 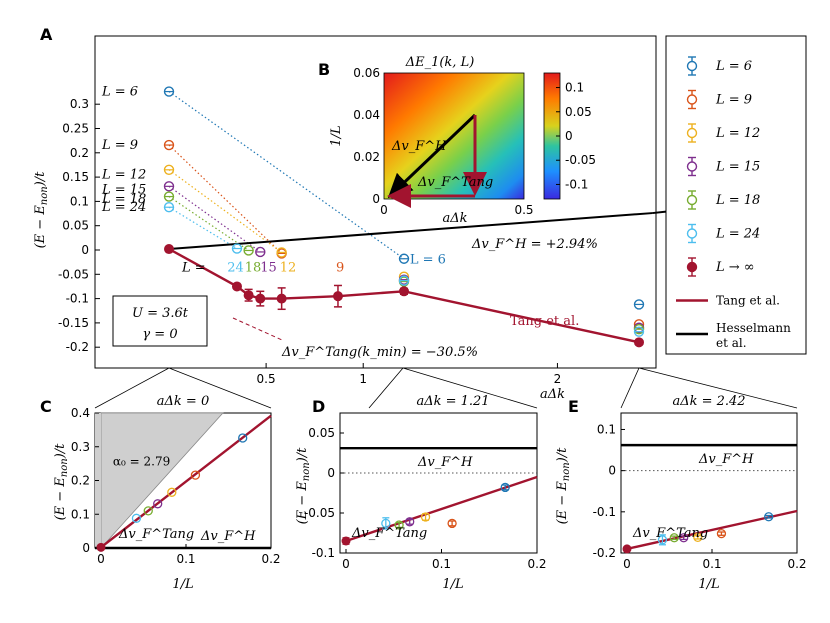 What do you see at coordinates (141, 461) in the screenshot?
I see `alpha-annotation: α₀ = 2.79` at bounding box center [141, 461].